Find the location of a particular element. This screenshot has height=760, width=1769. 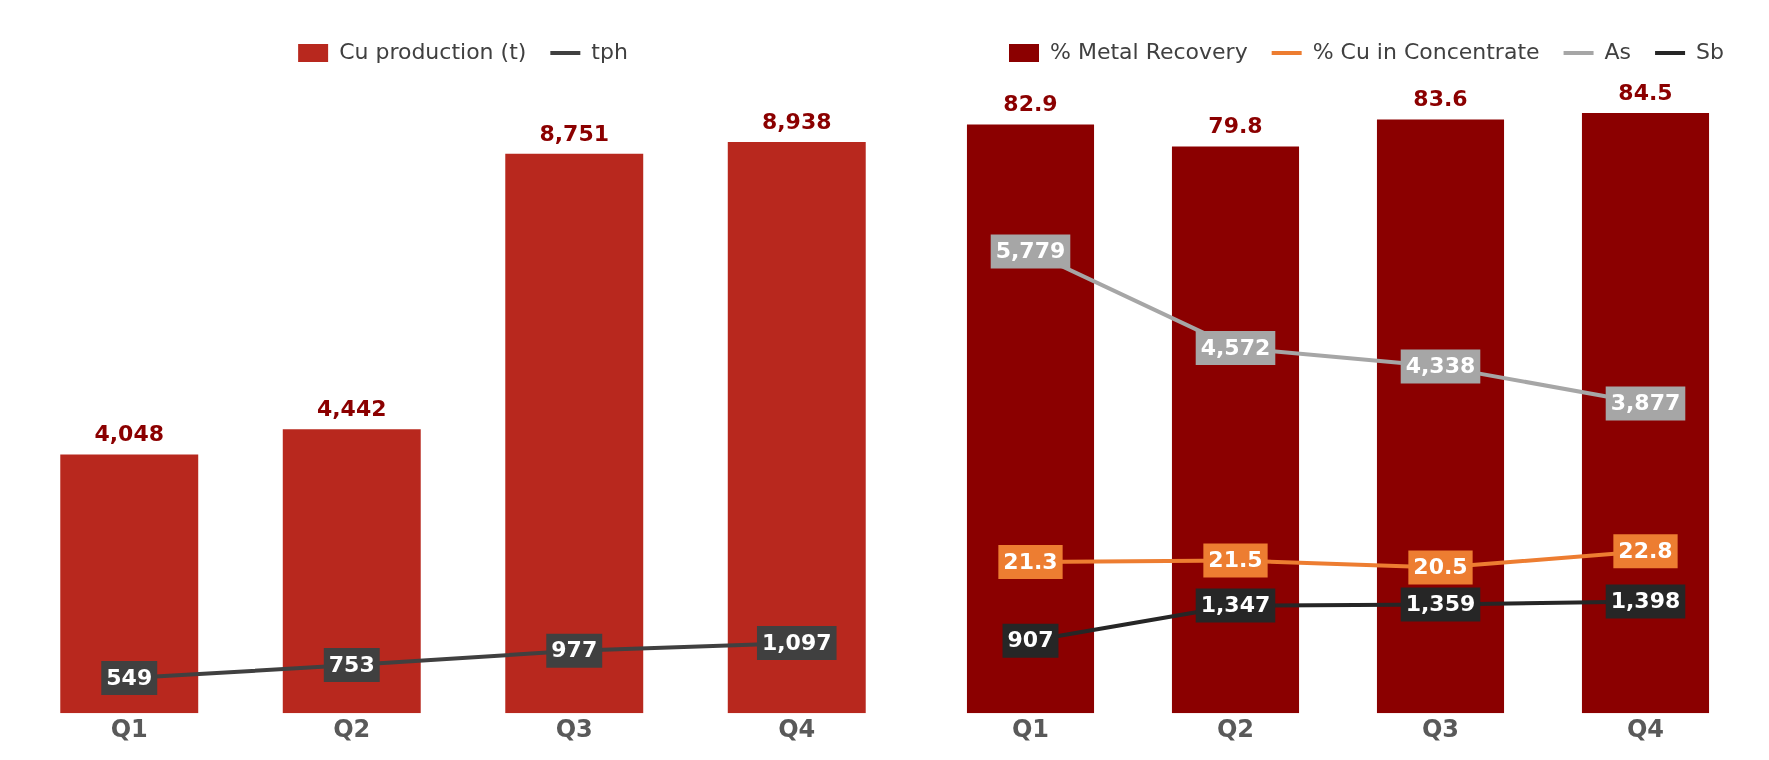

data-label: 79.8 is located at coordinates (1235, 126).